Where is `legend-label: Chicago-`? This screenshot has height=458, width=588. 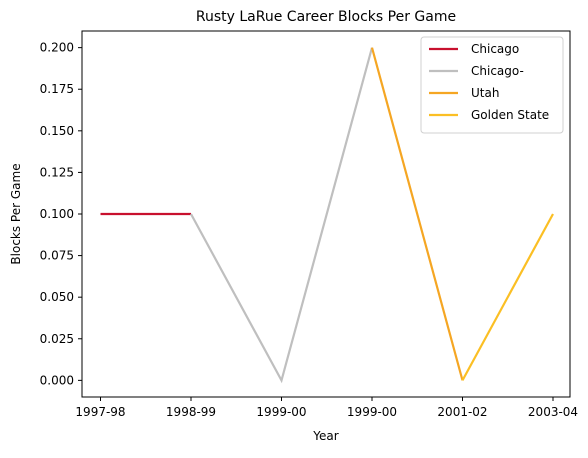
legend-label: Chicago- is located at coordinates (497, 71).